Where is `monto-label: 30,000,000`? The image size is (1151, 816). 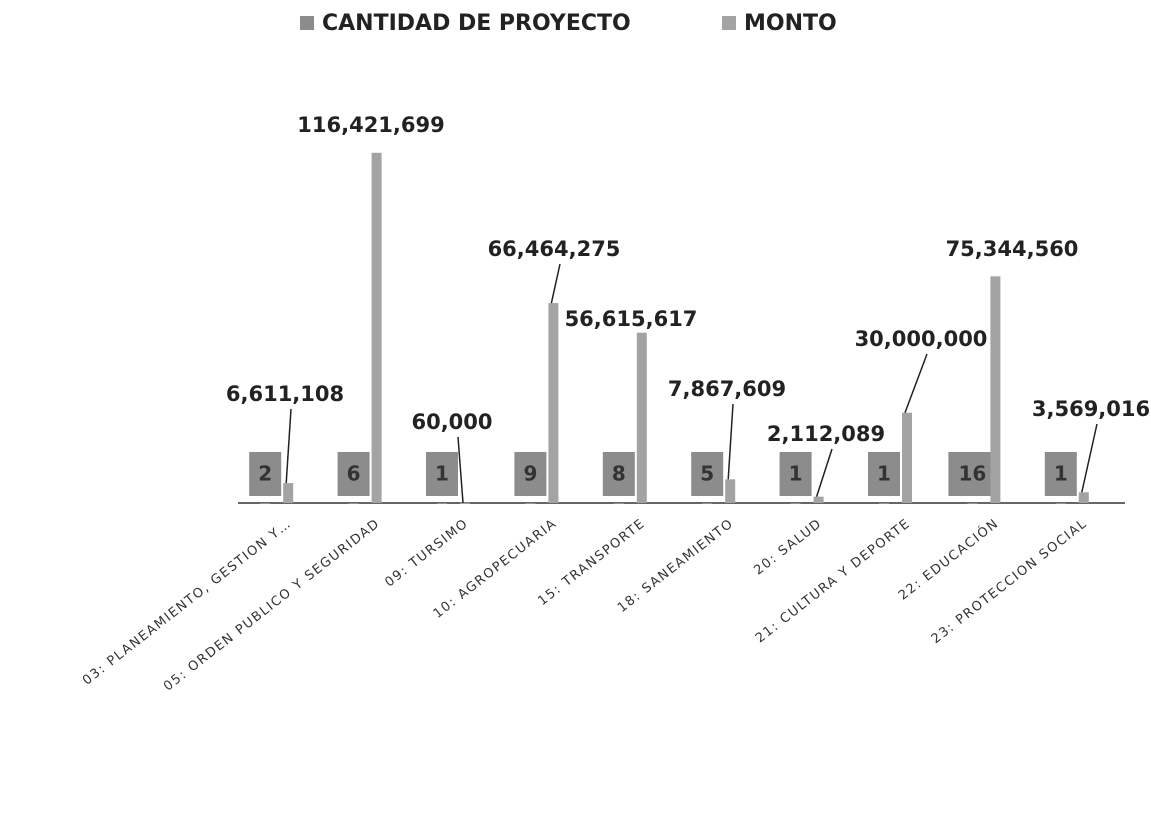
monto-label: 30,000,000 is located at coordinates (921, 339).